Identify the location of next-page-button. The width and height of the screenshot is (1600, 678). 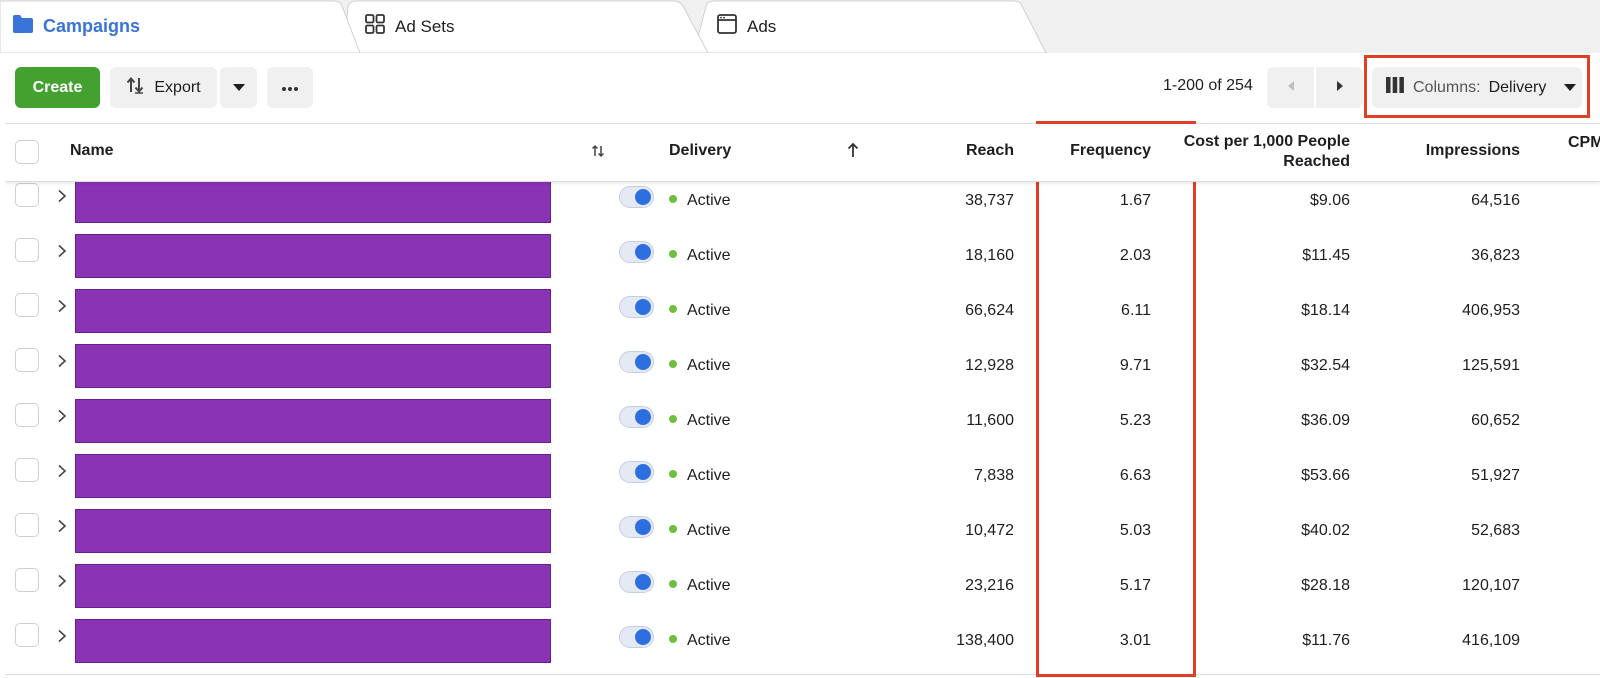
(1339, 87).